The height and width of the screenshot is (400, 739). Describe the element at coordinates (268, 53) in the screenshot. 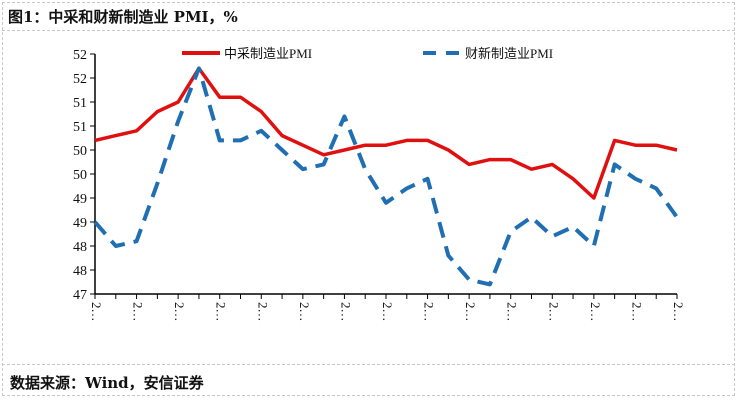

I see `legend-label: 中采制造业PMI` at that location.